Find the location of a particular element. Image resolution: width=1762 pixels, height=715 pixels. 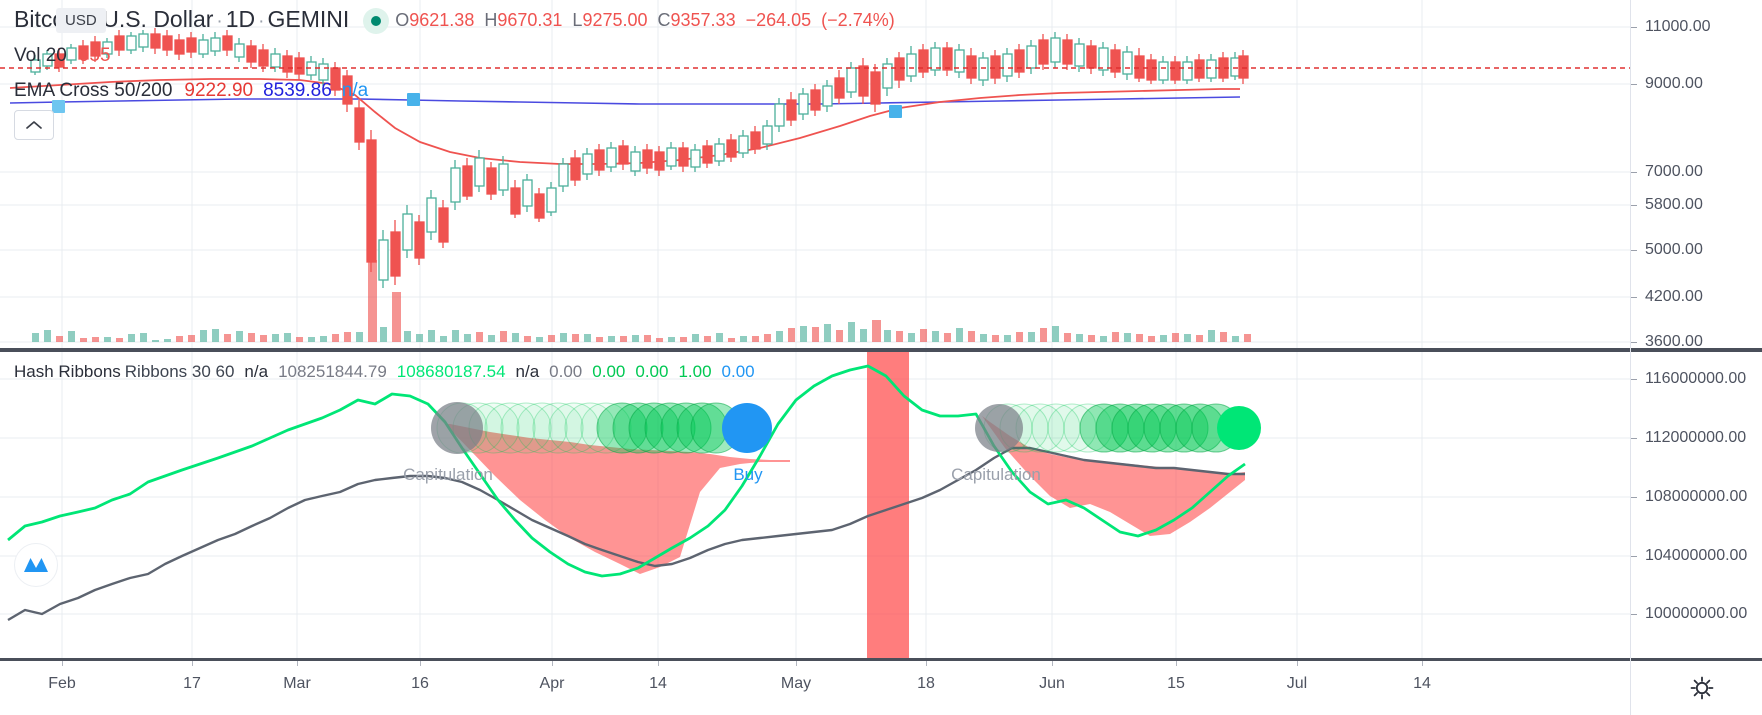

time-axis-label: May is located at coordinates (796, 683).